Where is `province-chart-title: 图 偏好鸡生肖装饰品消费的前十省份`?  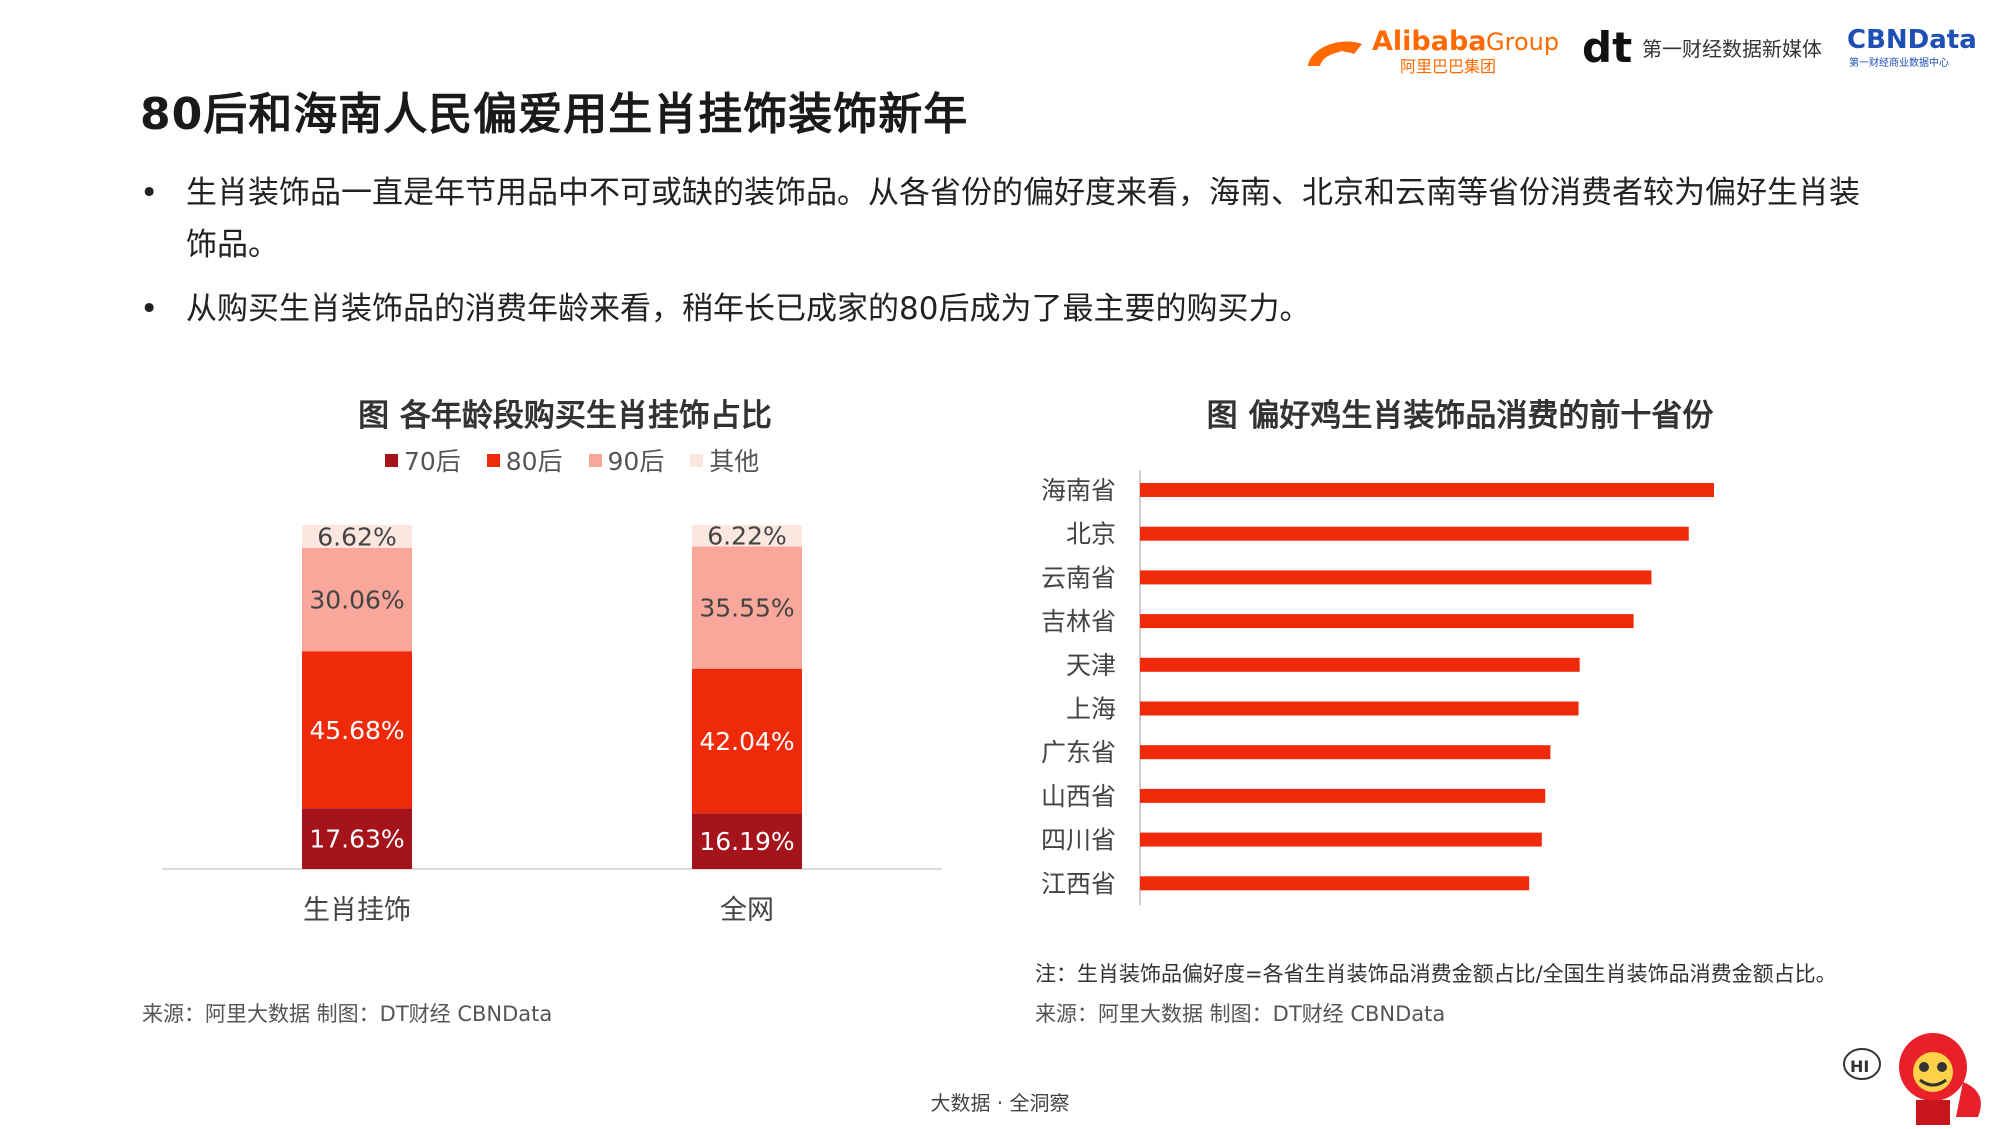
province-chart-title: 图 偏好鸡生肖装饰品消费的前十省份 is located at coordinates (1460, 416).